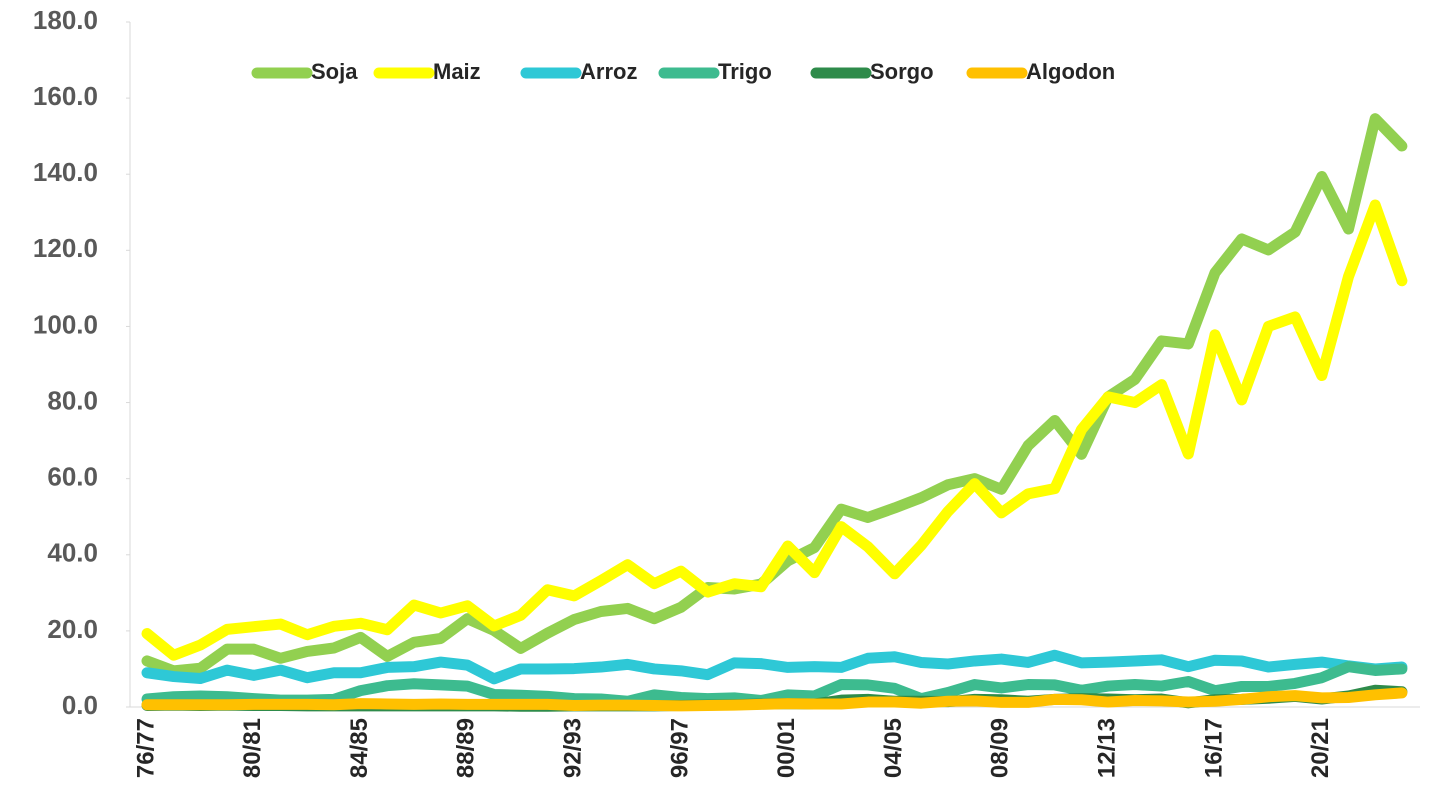 The image size is (1434, 812). What do you see at coordinates (608, 71) in the screenshot?
I see `legend-label: Arroz` at bounding box center [608, 71].